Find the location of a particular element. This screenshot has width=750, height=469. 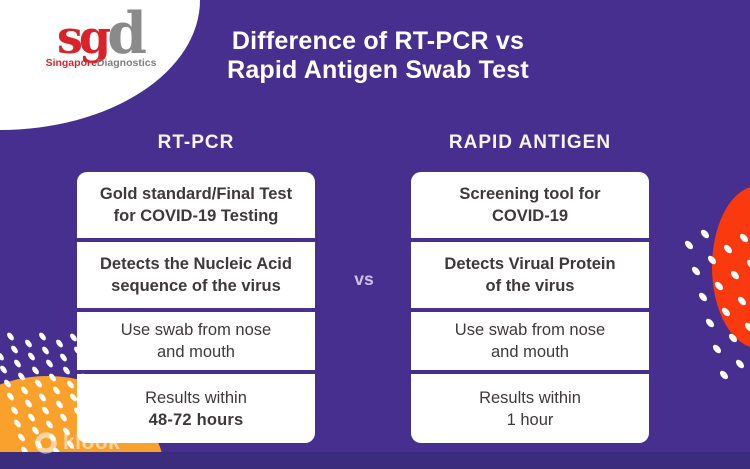

sgd-logo: sgd SingaporeDiagnostics is located at coordinates (101, 34).